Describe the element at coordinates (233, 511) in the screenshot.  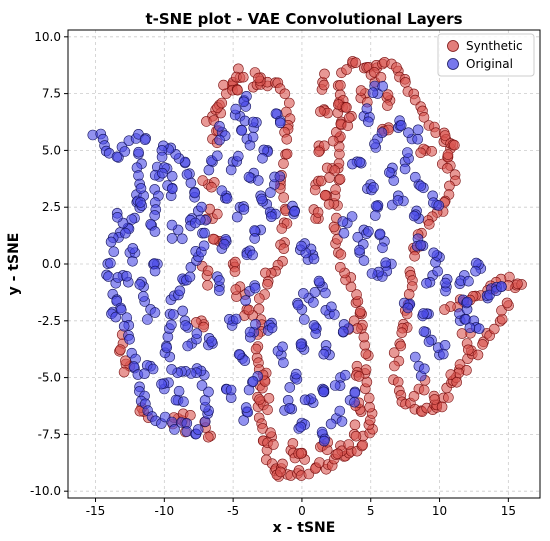
I see `x-tick-label: -5` at that location.